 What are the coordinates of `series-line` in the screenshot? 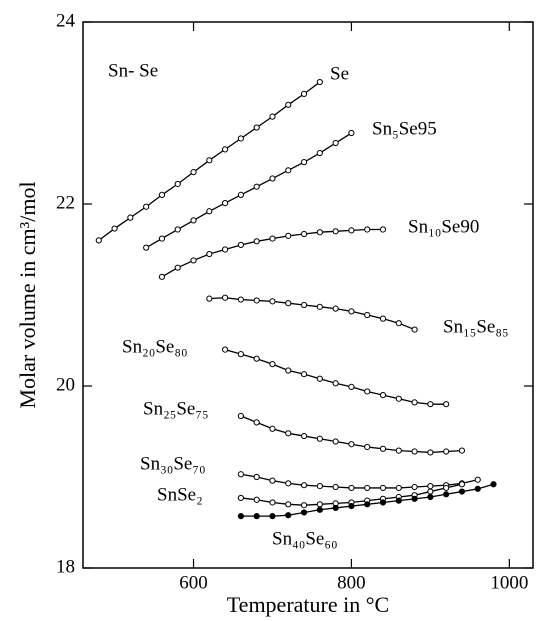 It's located at (359, 481).